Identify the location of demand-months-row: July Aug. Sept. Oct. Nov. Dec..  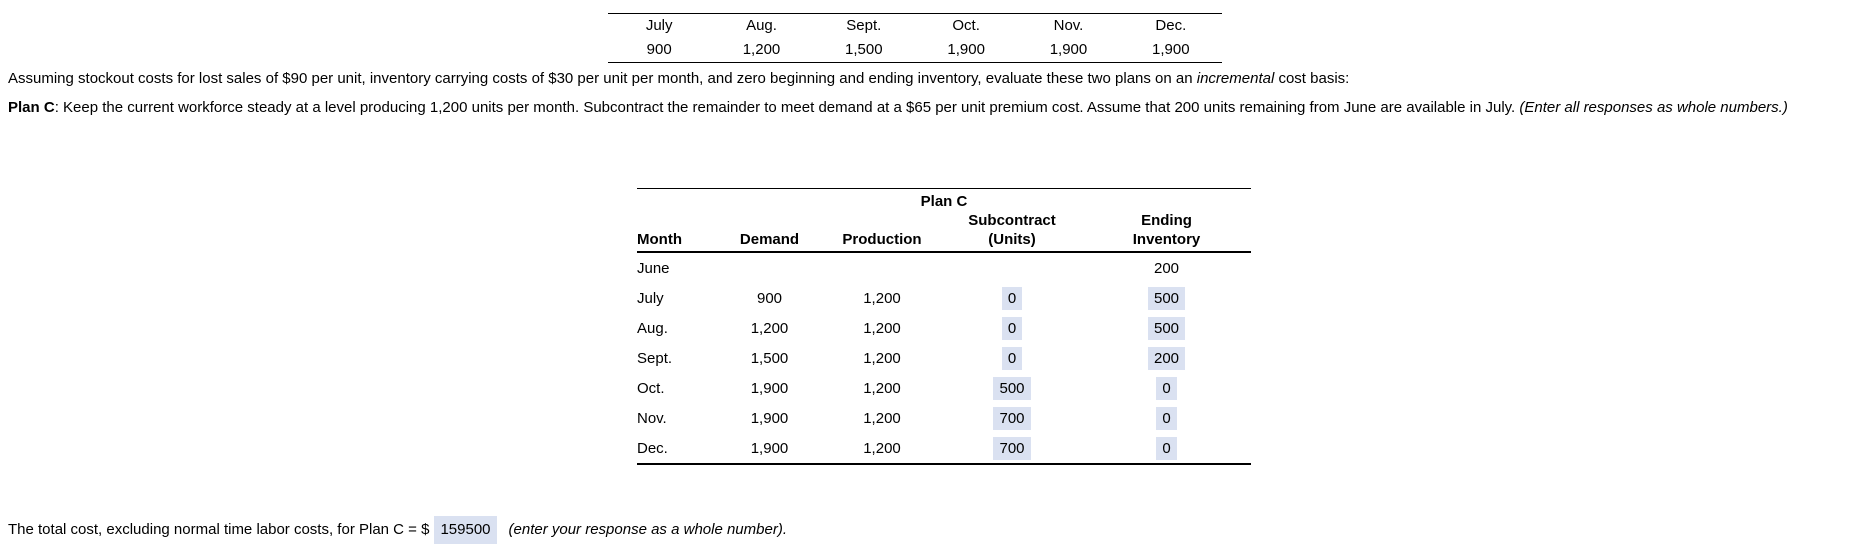
(915, 26).